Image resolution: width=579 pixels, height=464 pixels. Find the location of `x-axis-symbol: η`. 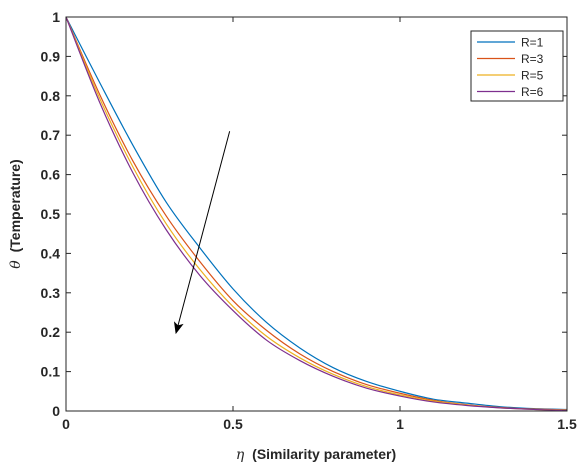

x-axis-symbol: η is located at coordinates (240, 455).